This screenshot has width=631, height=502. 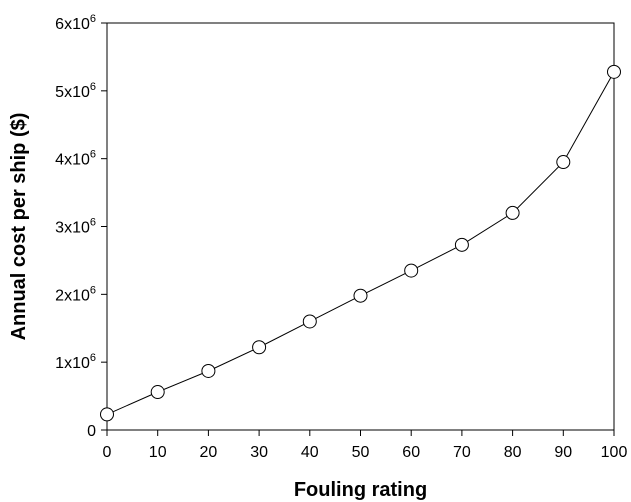 What do you see at coordinates (614, 452) in the screenshot?
I see `x-tick-label: 100` at bounding box center [614, 452].